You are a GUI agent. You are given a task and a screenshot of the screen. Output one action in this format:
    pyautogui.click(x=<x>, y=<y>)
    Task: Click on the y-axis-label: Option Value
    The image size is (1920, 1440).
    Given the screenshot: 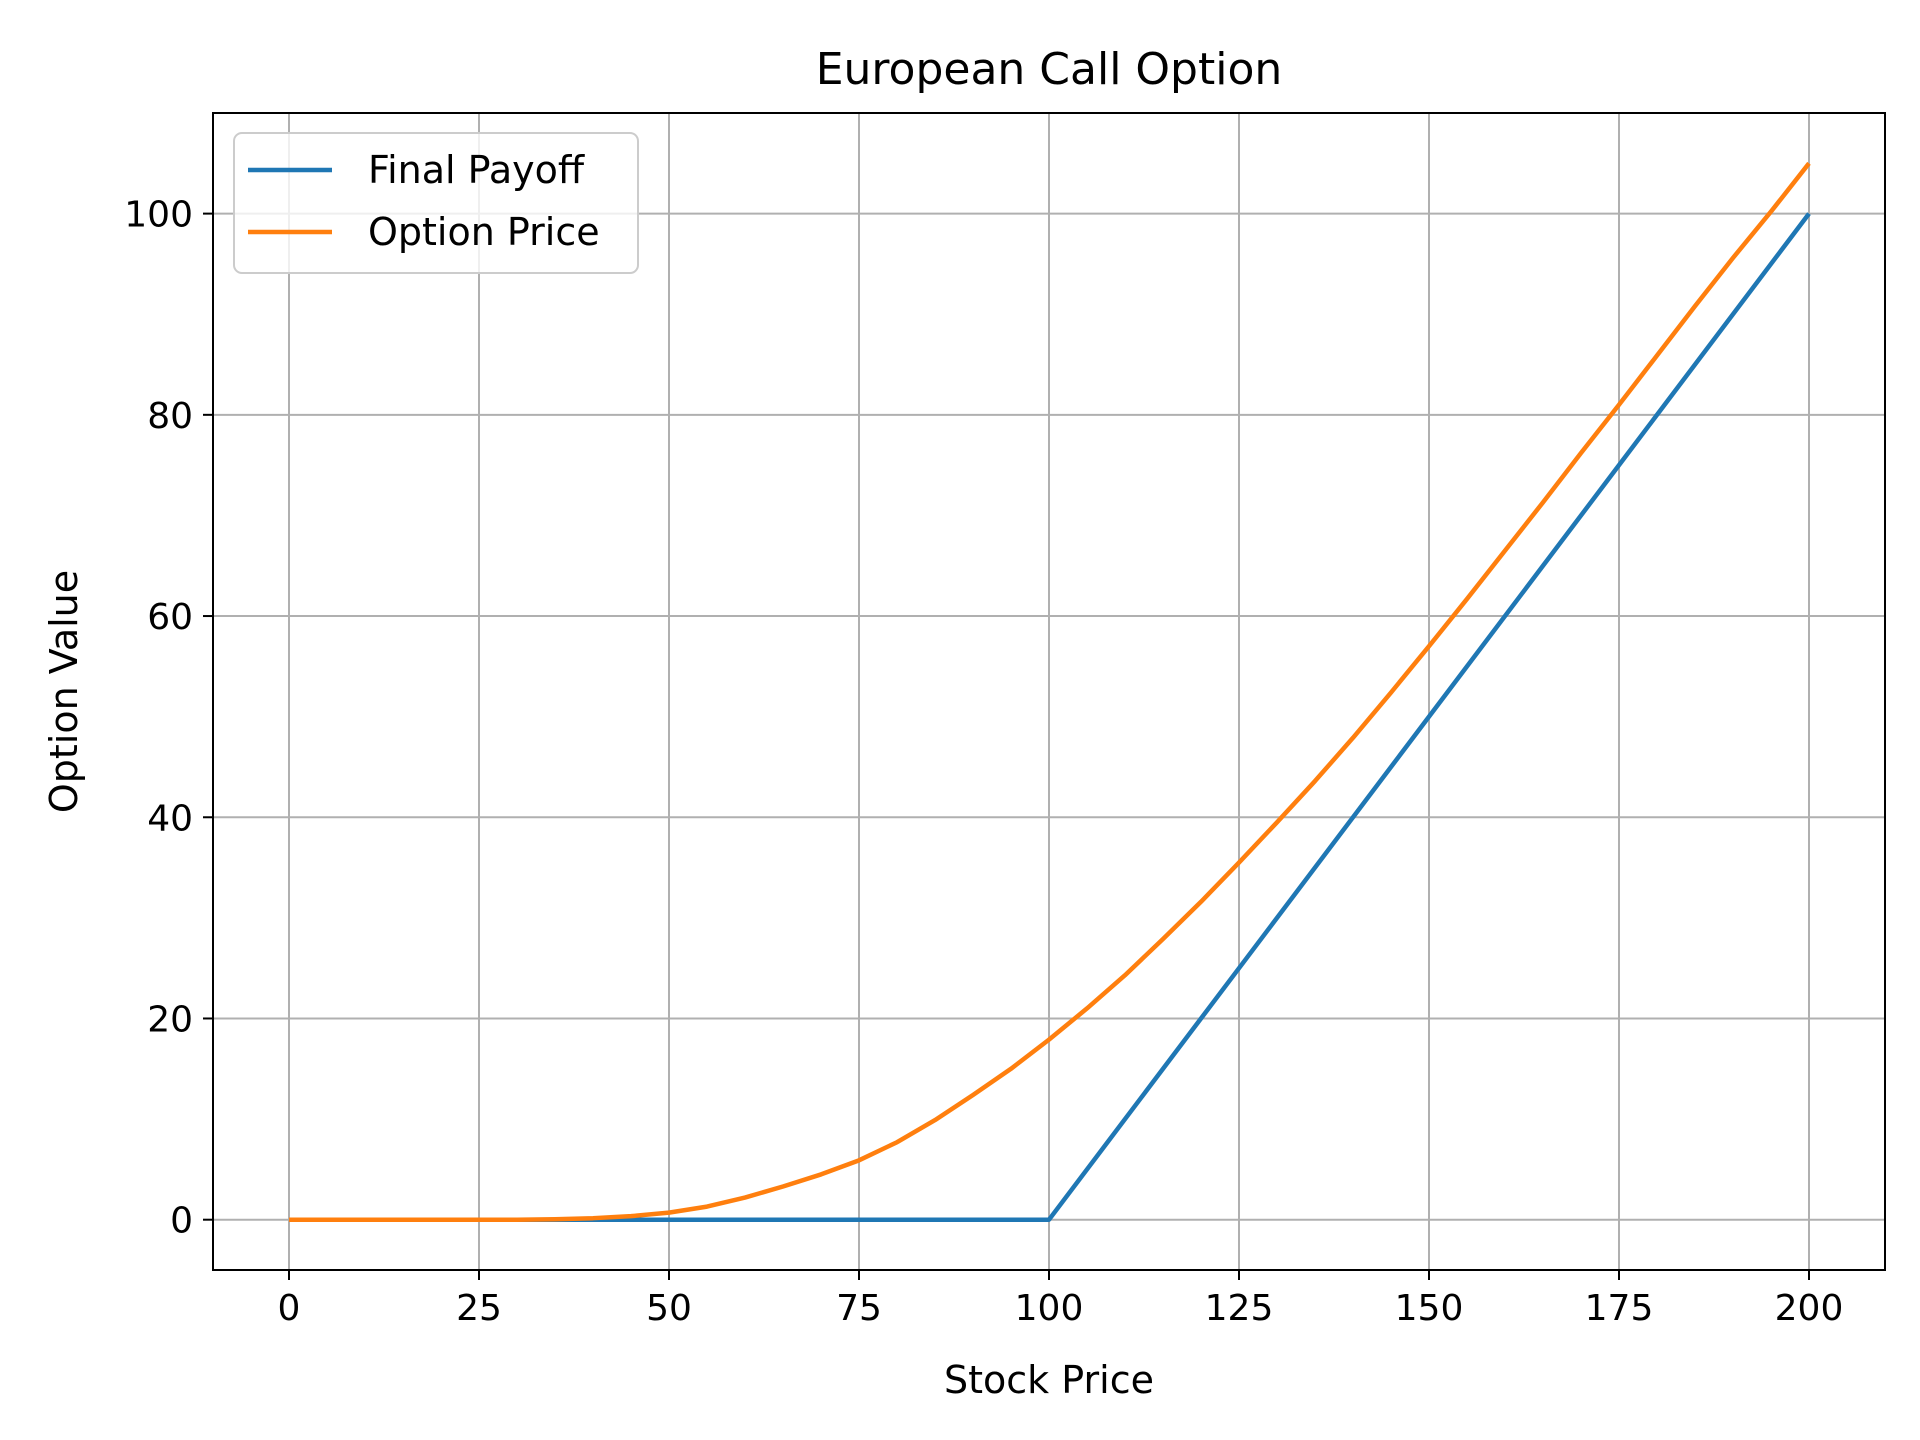 What is the action you would take?
    pyautogui.click(x=64, y=691)
    